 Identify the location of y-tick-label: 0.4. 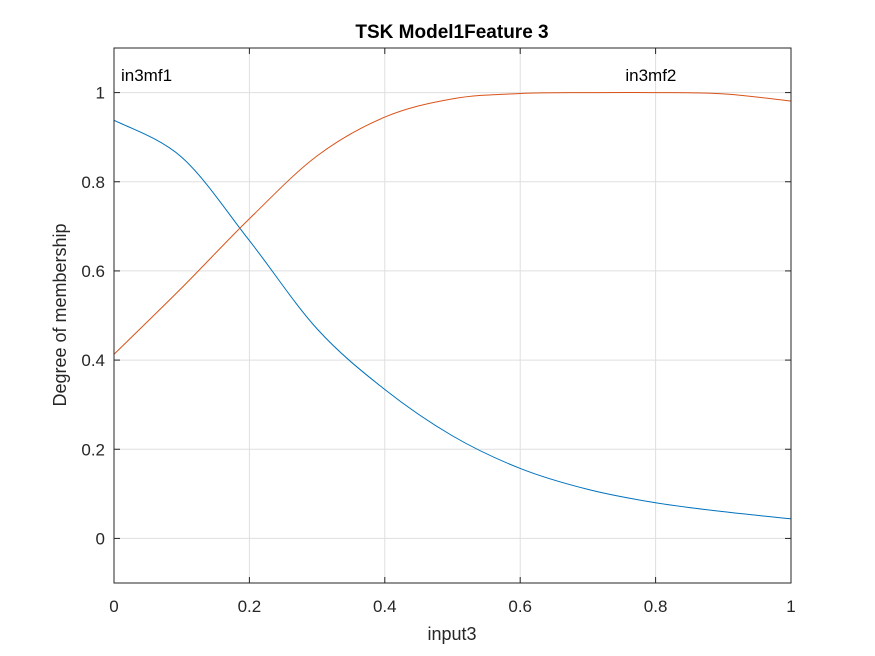
(93, 360).